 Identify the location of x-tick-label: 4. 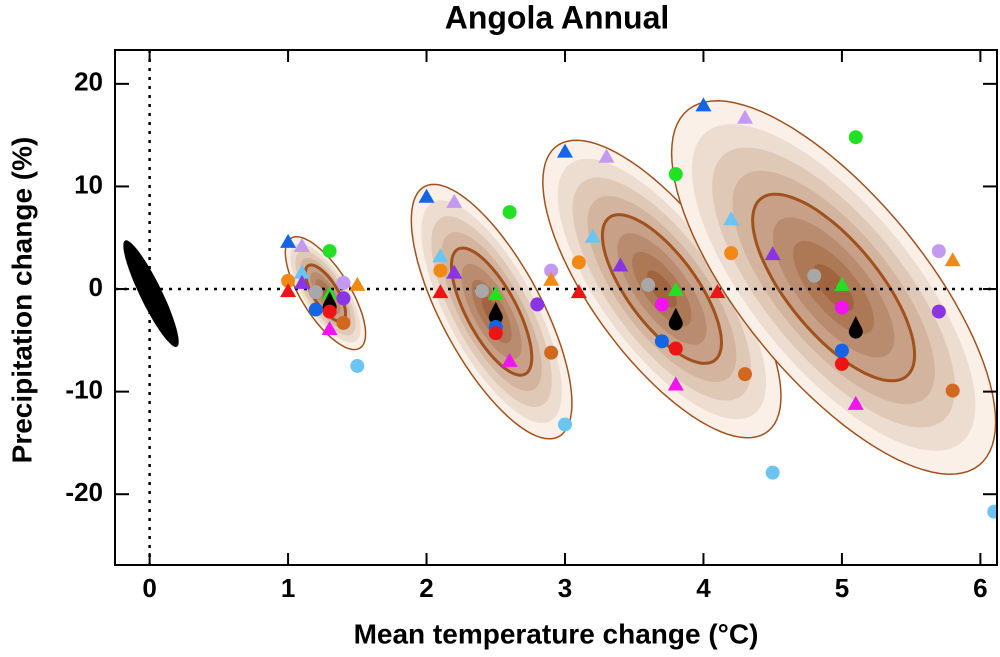
(703, 588).